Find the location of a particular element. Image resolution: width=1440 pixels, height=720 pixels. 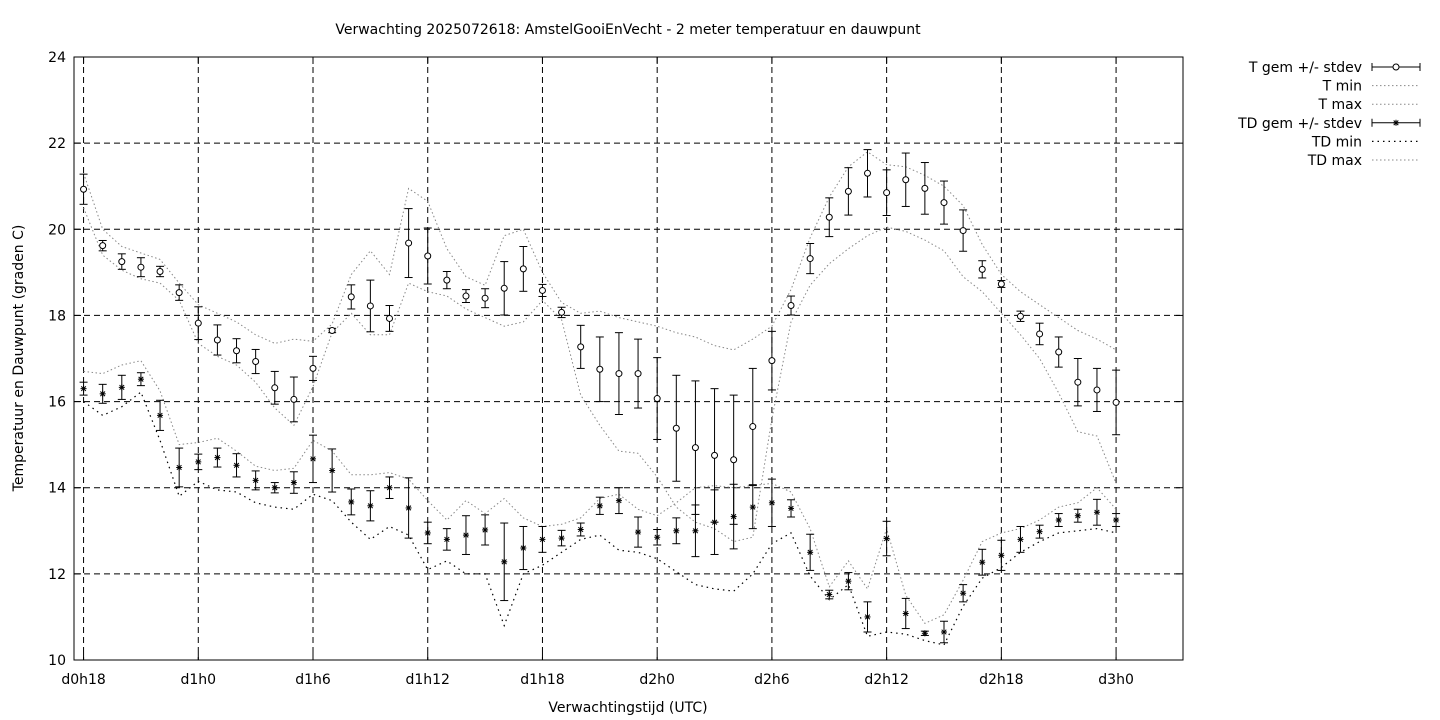

x-tick-label: d1h18 is located at coordinates (542, 680).